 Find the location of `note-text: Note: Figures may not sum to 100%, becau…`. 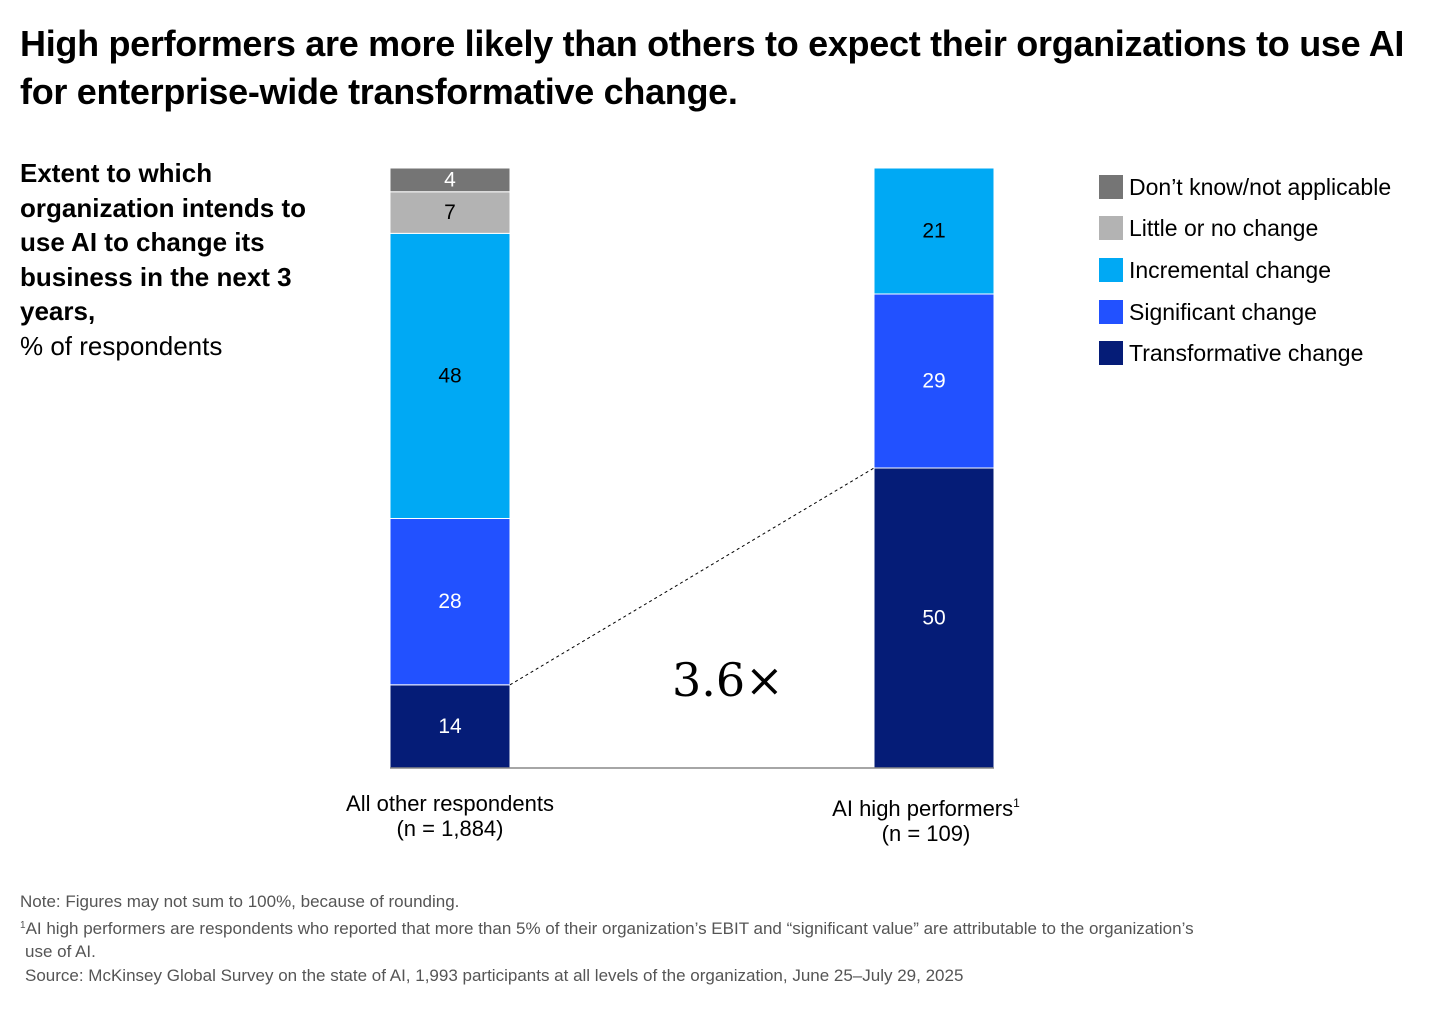

note-text: Note: Figures may not sum to 100%, becau… is located at coordinates (240, 901).